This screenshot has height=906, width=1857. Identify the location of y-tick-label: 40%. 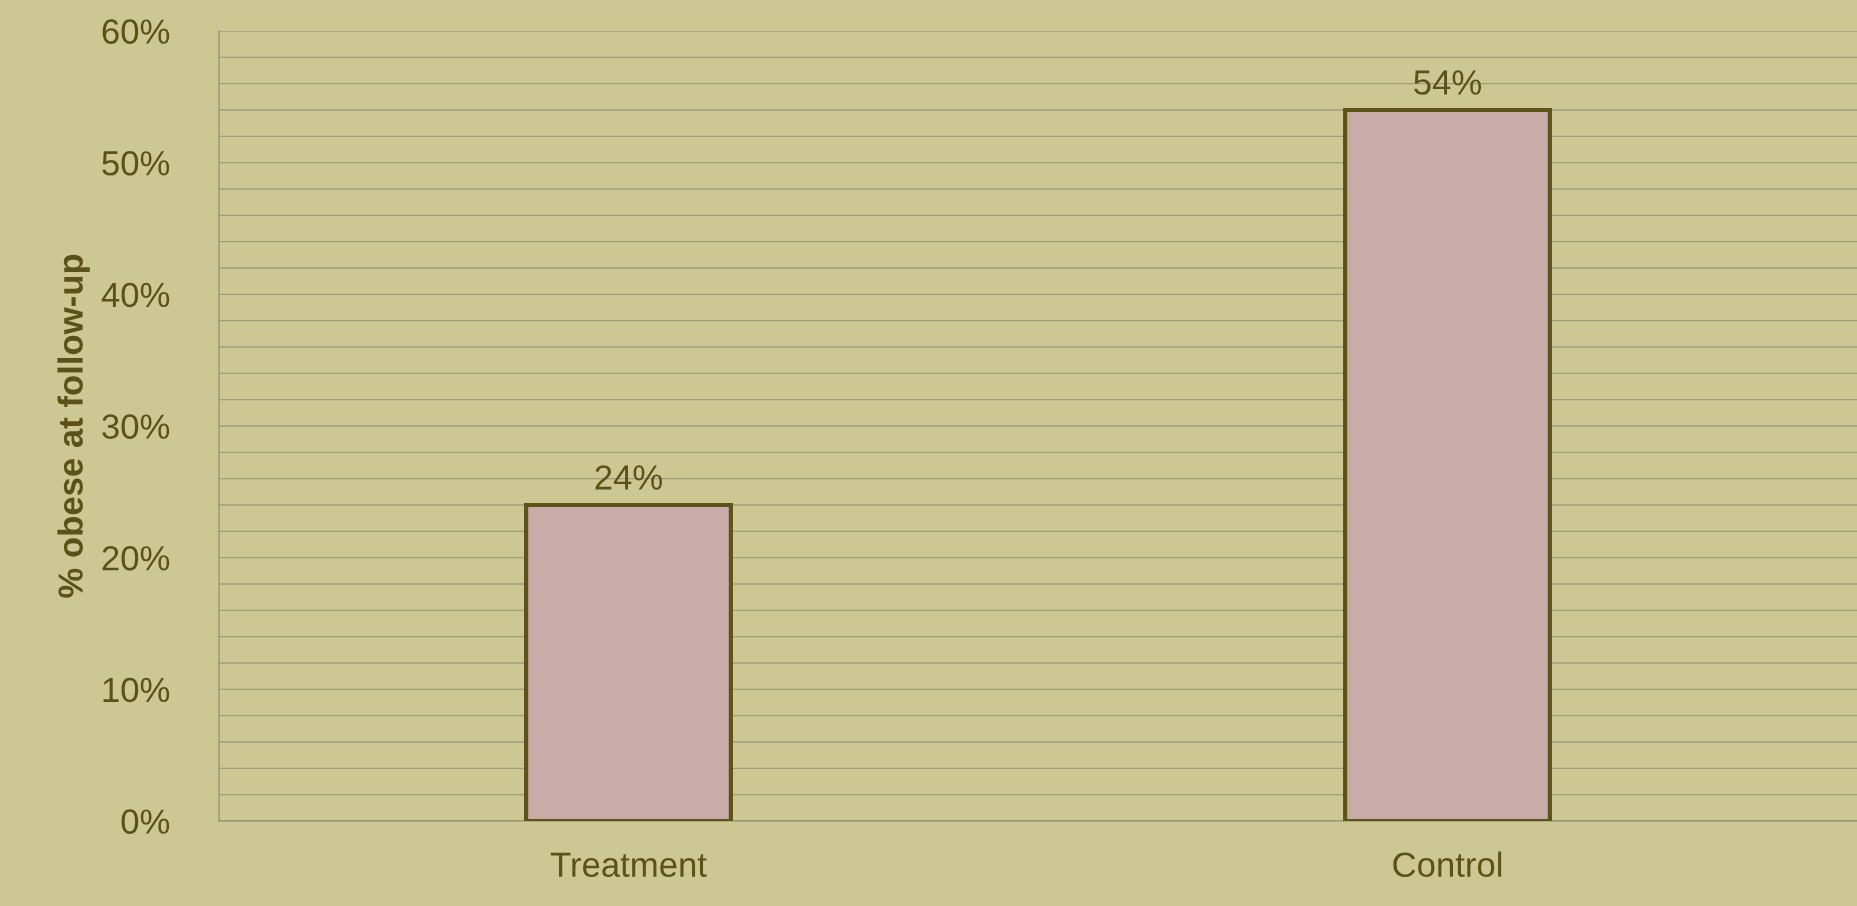
(135, 295).